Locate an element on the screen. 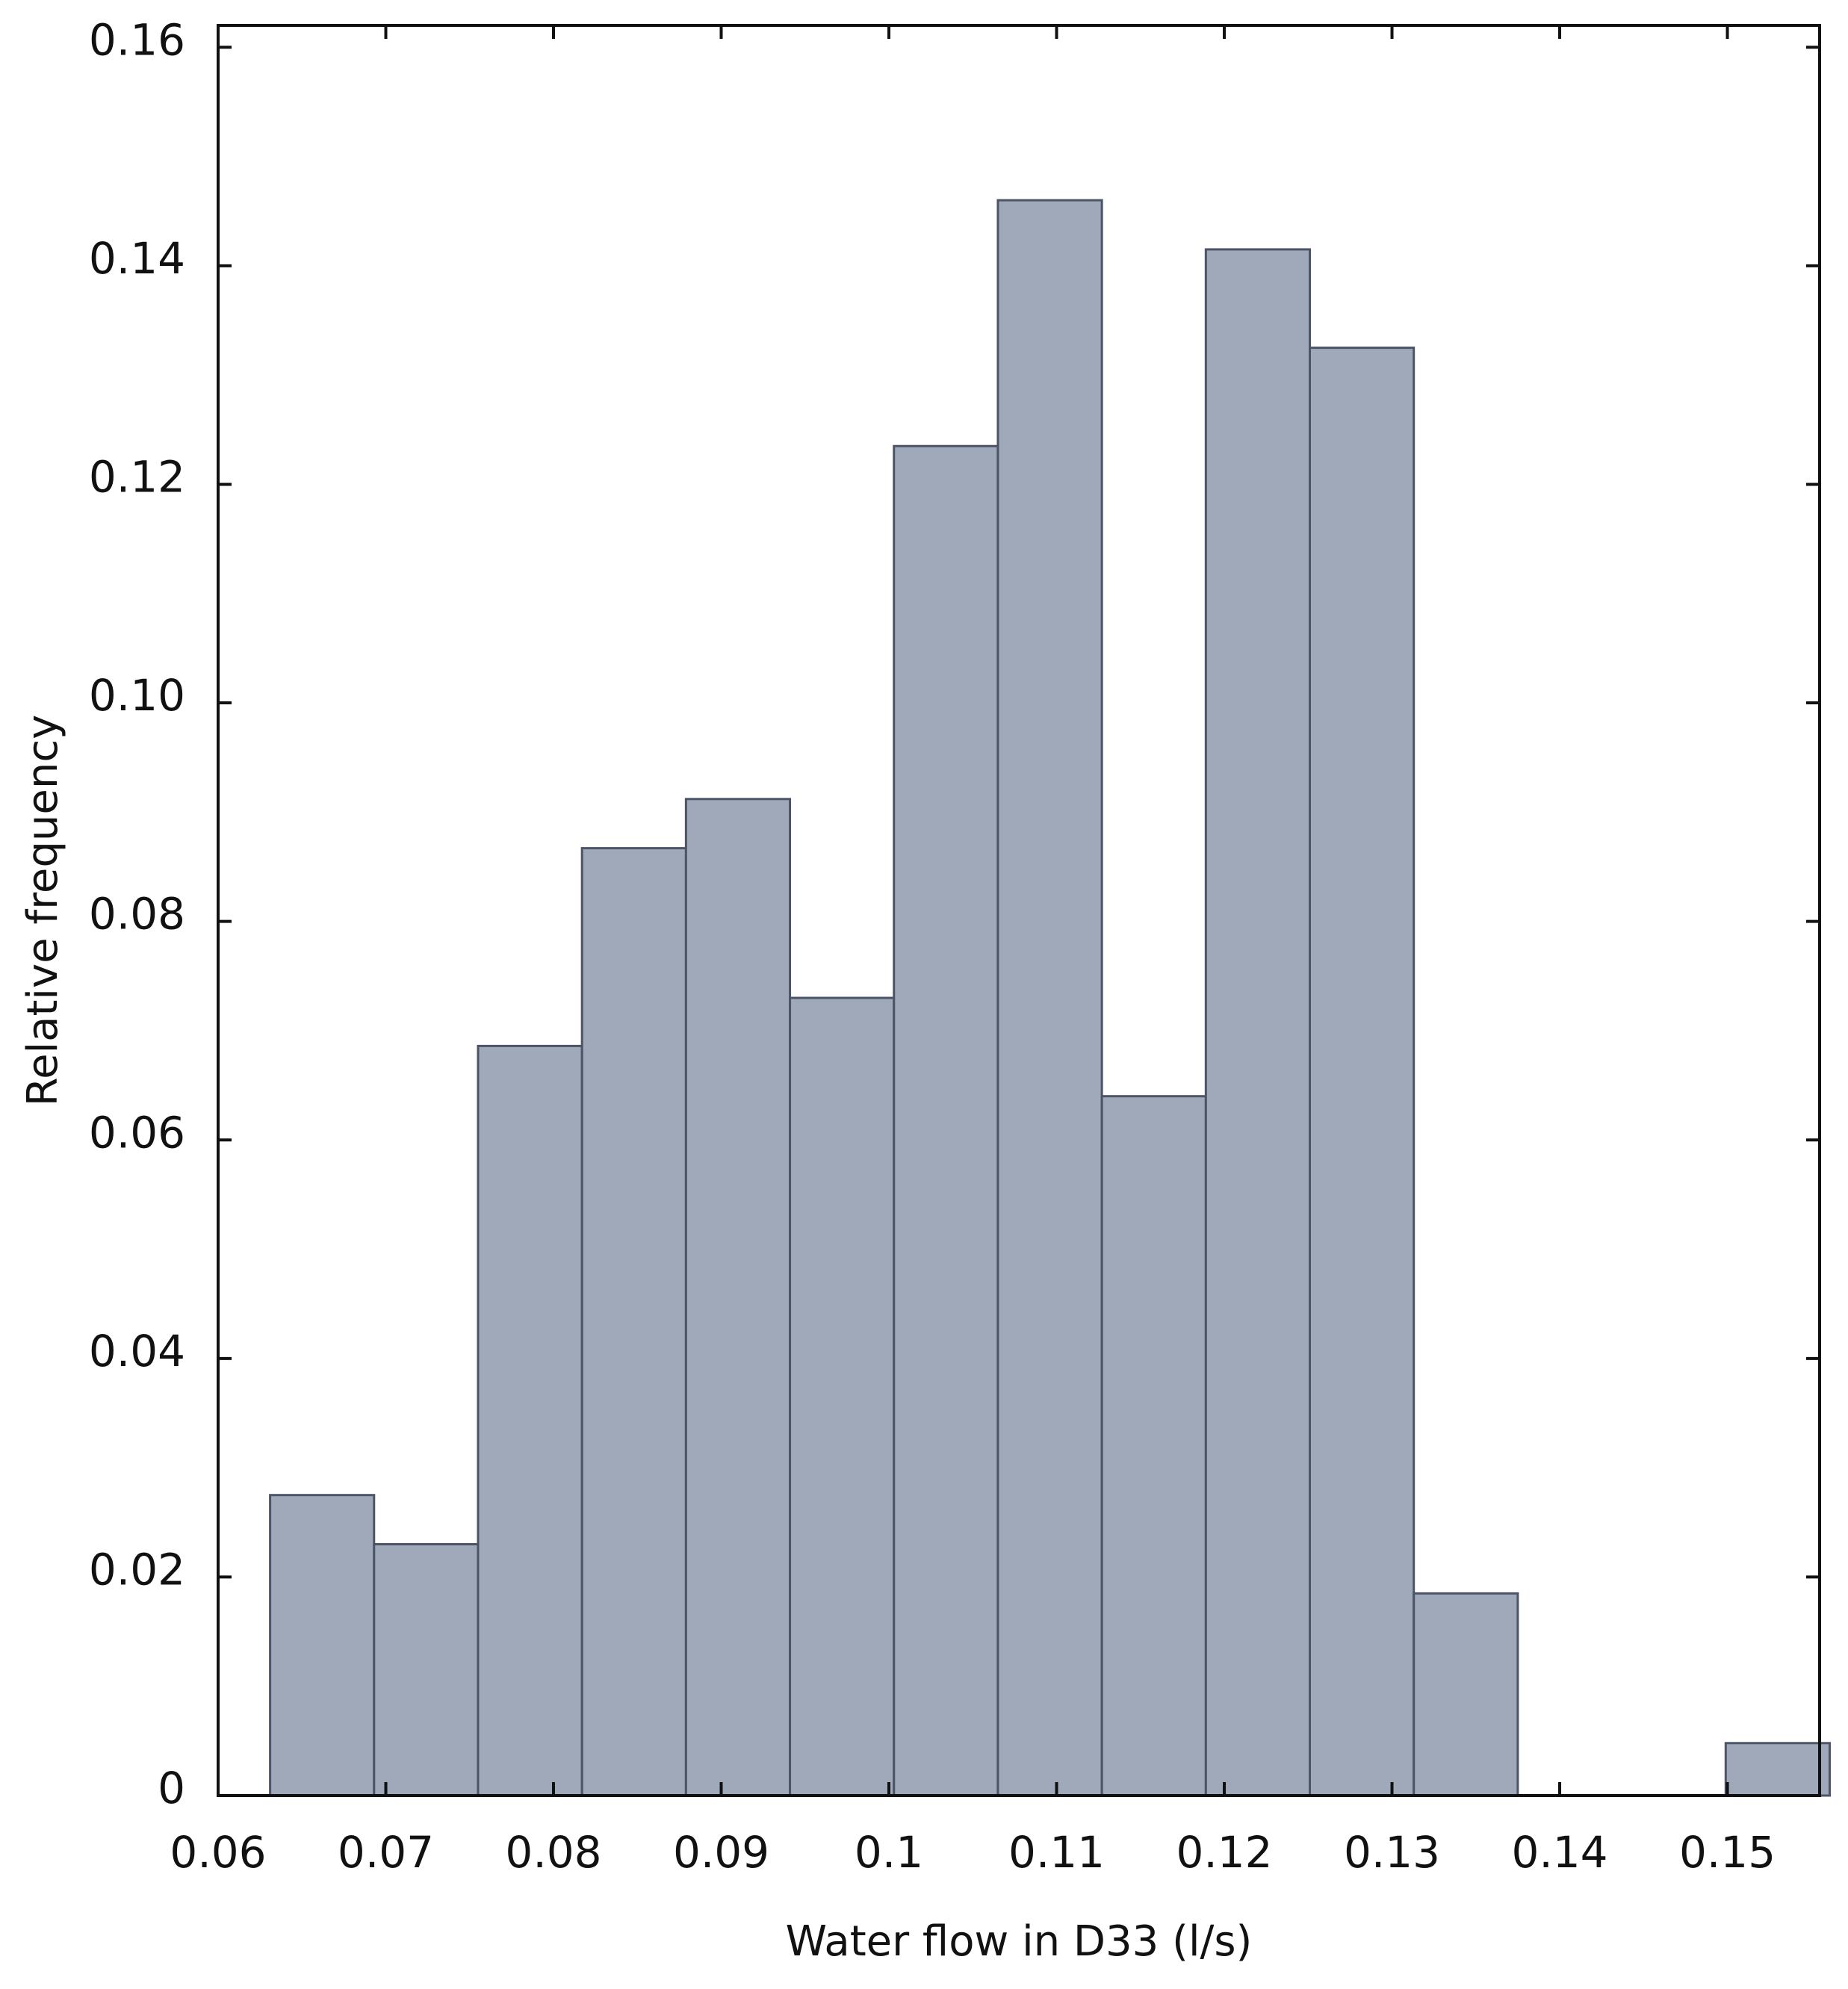  y-tick-label: 0.12 is located at coordinates (137, 477).